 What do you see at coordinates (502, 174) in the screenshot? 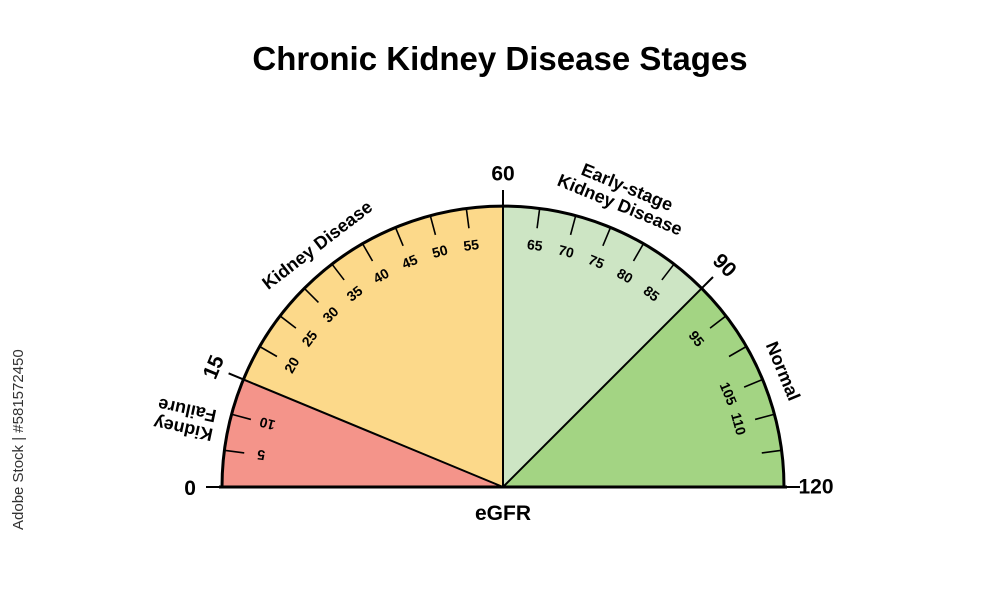
I see `major-tick-label-60: 60` at bounding box center [502, 174].